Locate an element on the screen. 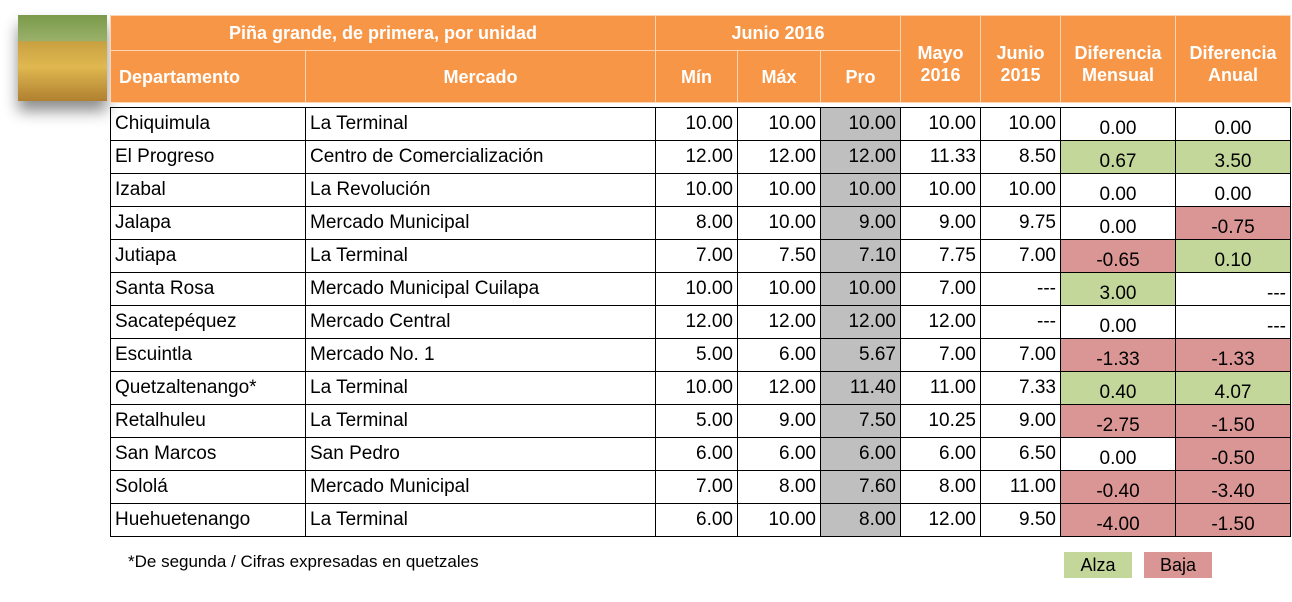 The image size is (1292, 602). table-cell: 6.50 is located at coordinates (1020, 454).